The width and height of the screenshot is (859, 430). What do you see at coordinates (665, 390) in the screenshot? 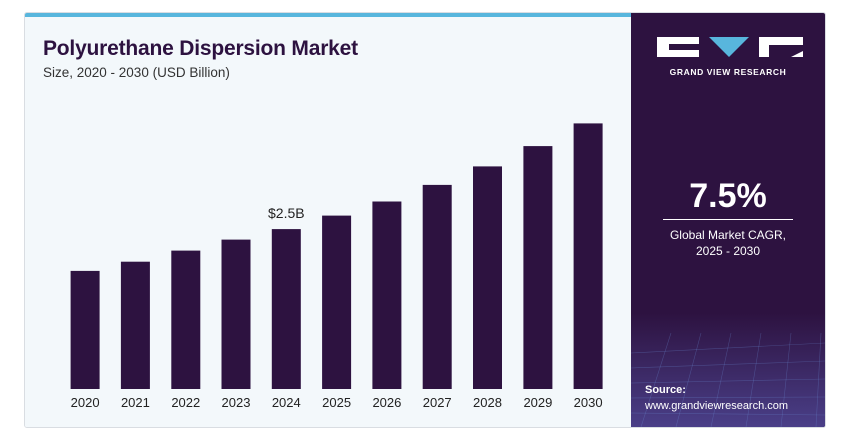
I see `source-label: Source:` at bounding box center [665, 390].